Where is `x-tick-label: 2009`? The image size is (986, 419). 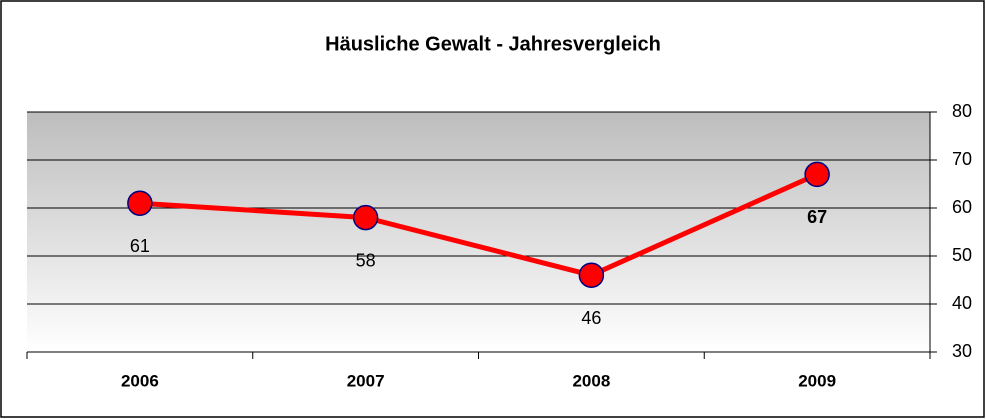 x-tick-label: 2009 is located at coordinates (817, 380).